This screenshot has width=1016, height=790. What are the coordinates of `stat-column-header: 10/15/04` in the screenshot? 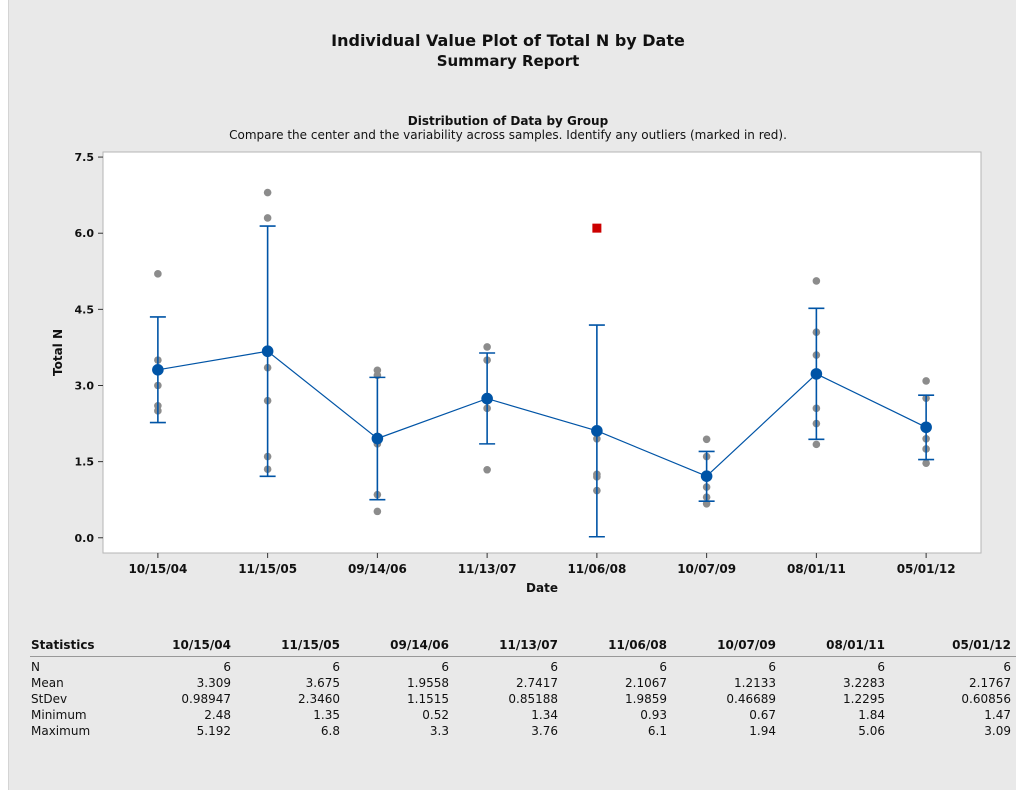 It's located at (201, 645).